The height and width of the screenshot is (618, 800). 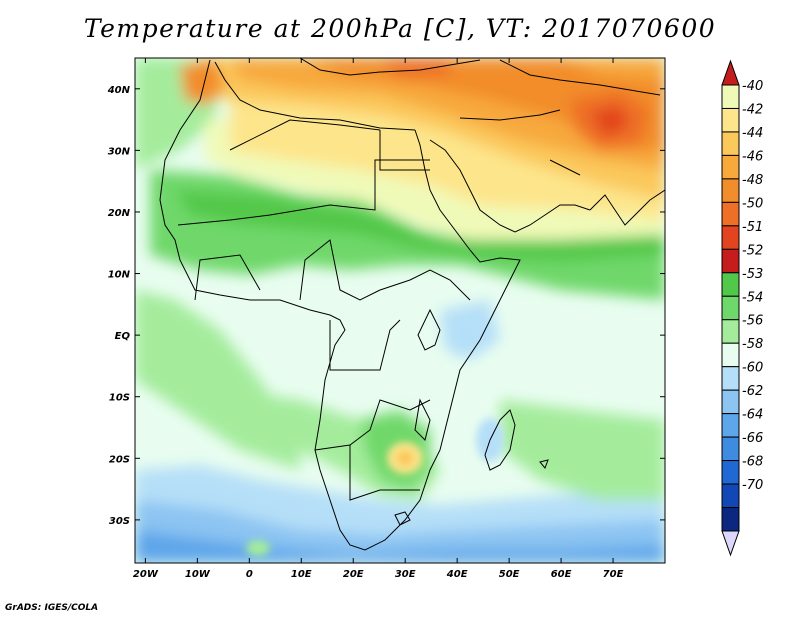 I want to click on colorbar-label: -53, so click(x=752, y=274).